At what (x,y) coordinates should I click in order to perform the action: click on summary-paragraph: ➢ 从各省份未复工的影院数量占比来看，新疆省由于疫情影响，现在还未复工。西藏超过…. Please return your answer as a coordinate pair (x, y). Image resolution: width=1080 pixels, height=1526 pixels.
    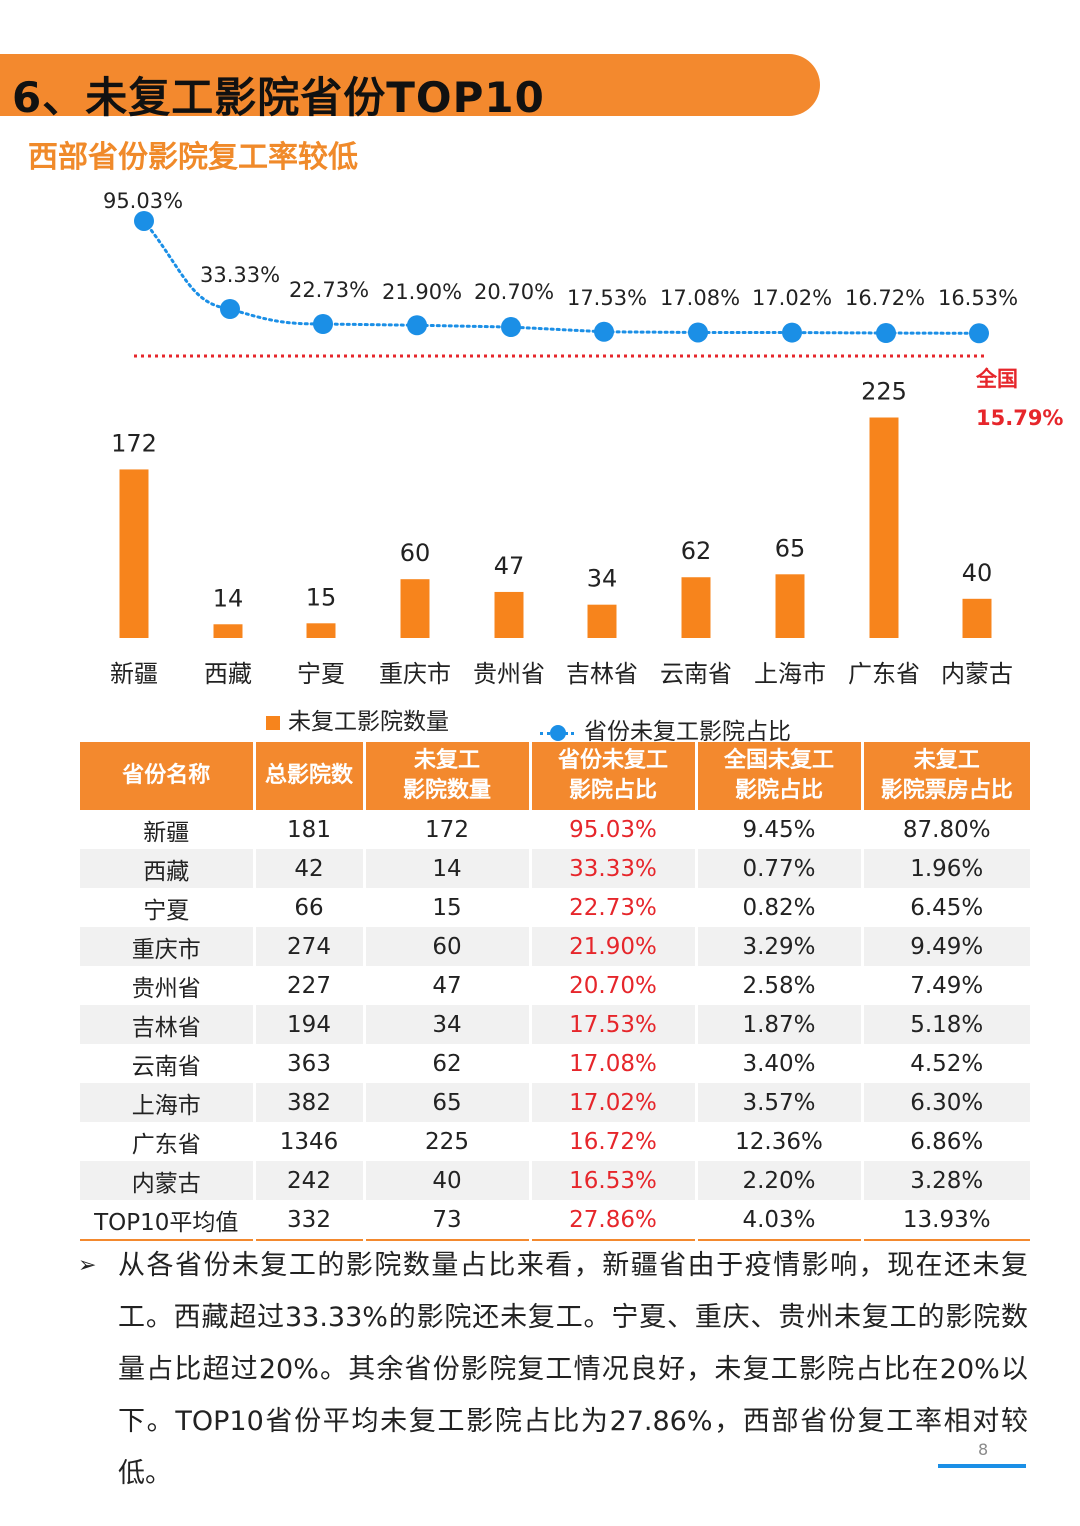
    Looking at the image, I should click on (553, 1370).